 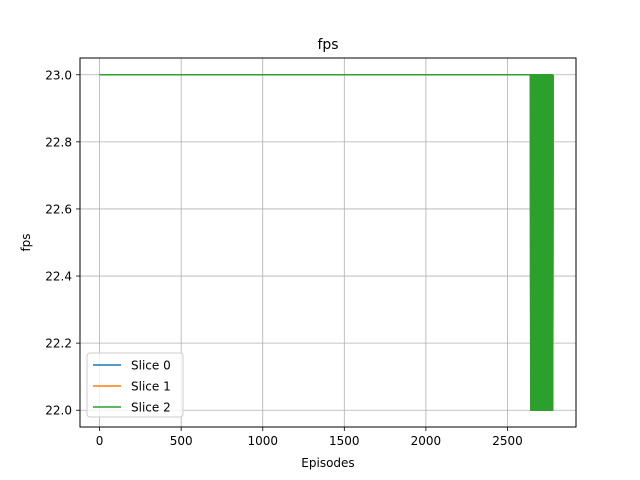 What do you see at coordinates (151, 408) in the screenshot?
I see `legend-label: Slice 2` at bounding box center [151, 408].